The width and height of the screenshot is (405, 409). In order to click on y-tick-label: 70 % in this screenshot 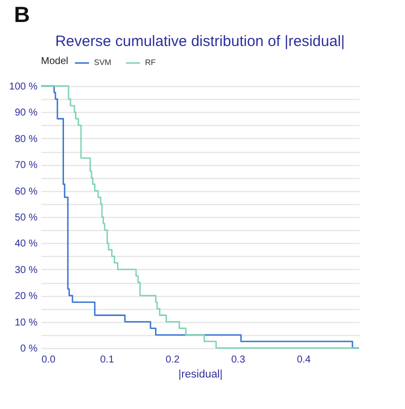, I will do `click(26, 166)`.